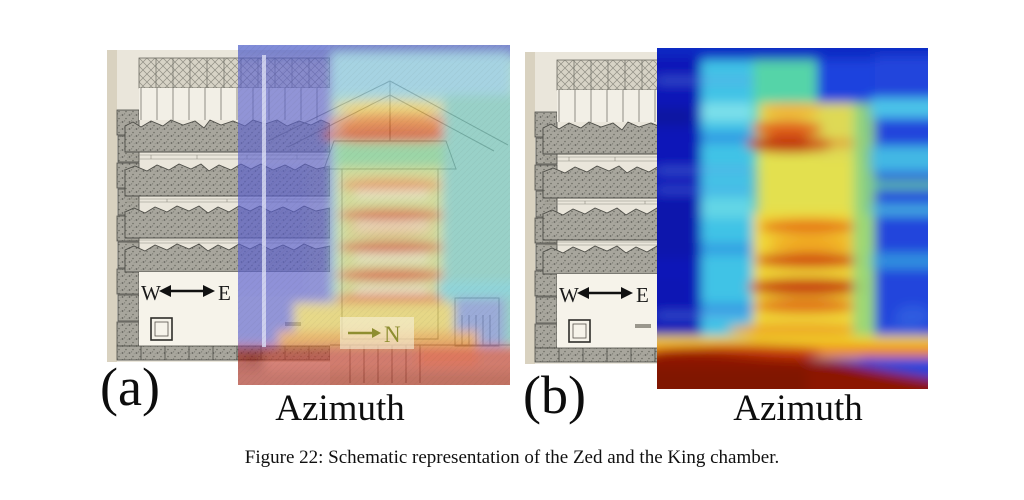  What do you see at coordinates (340, 408) in the screenshot?
I see `axis-label-a: Azimuth` at bounding box center [340, 408].